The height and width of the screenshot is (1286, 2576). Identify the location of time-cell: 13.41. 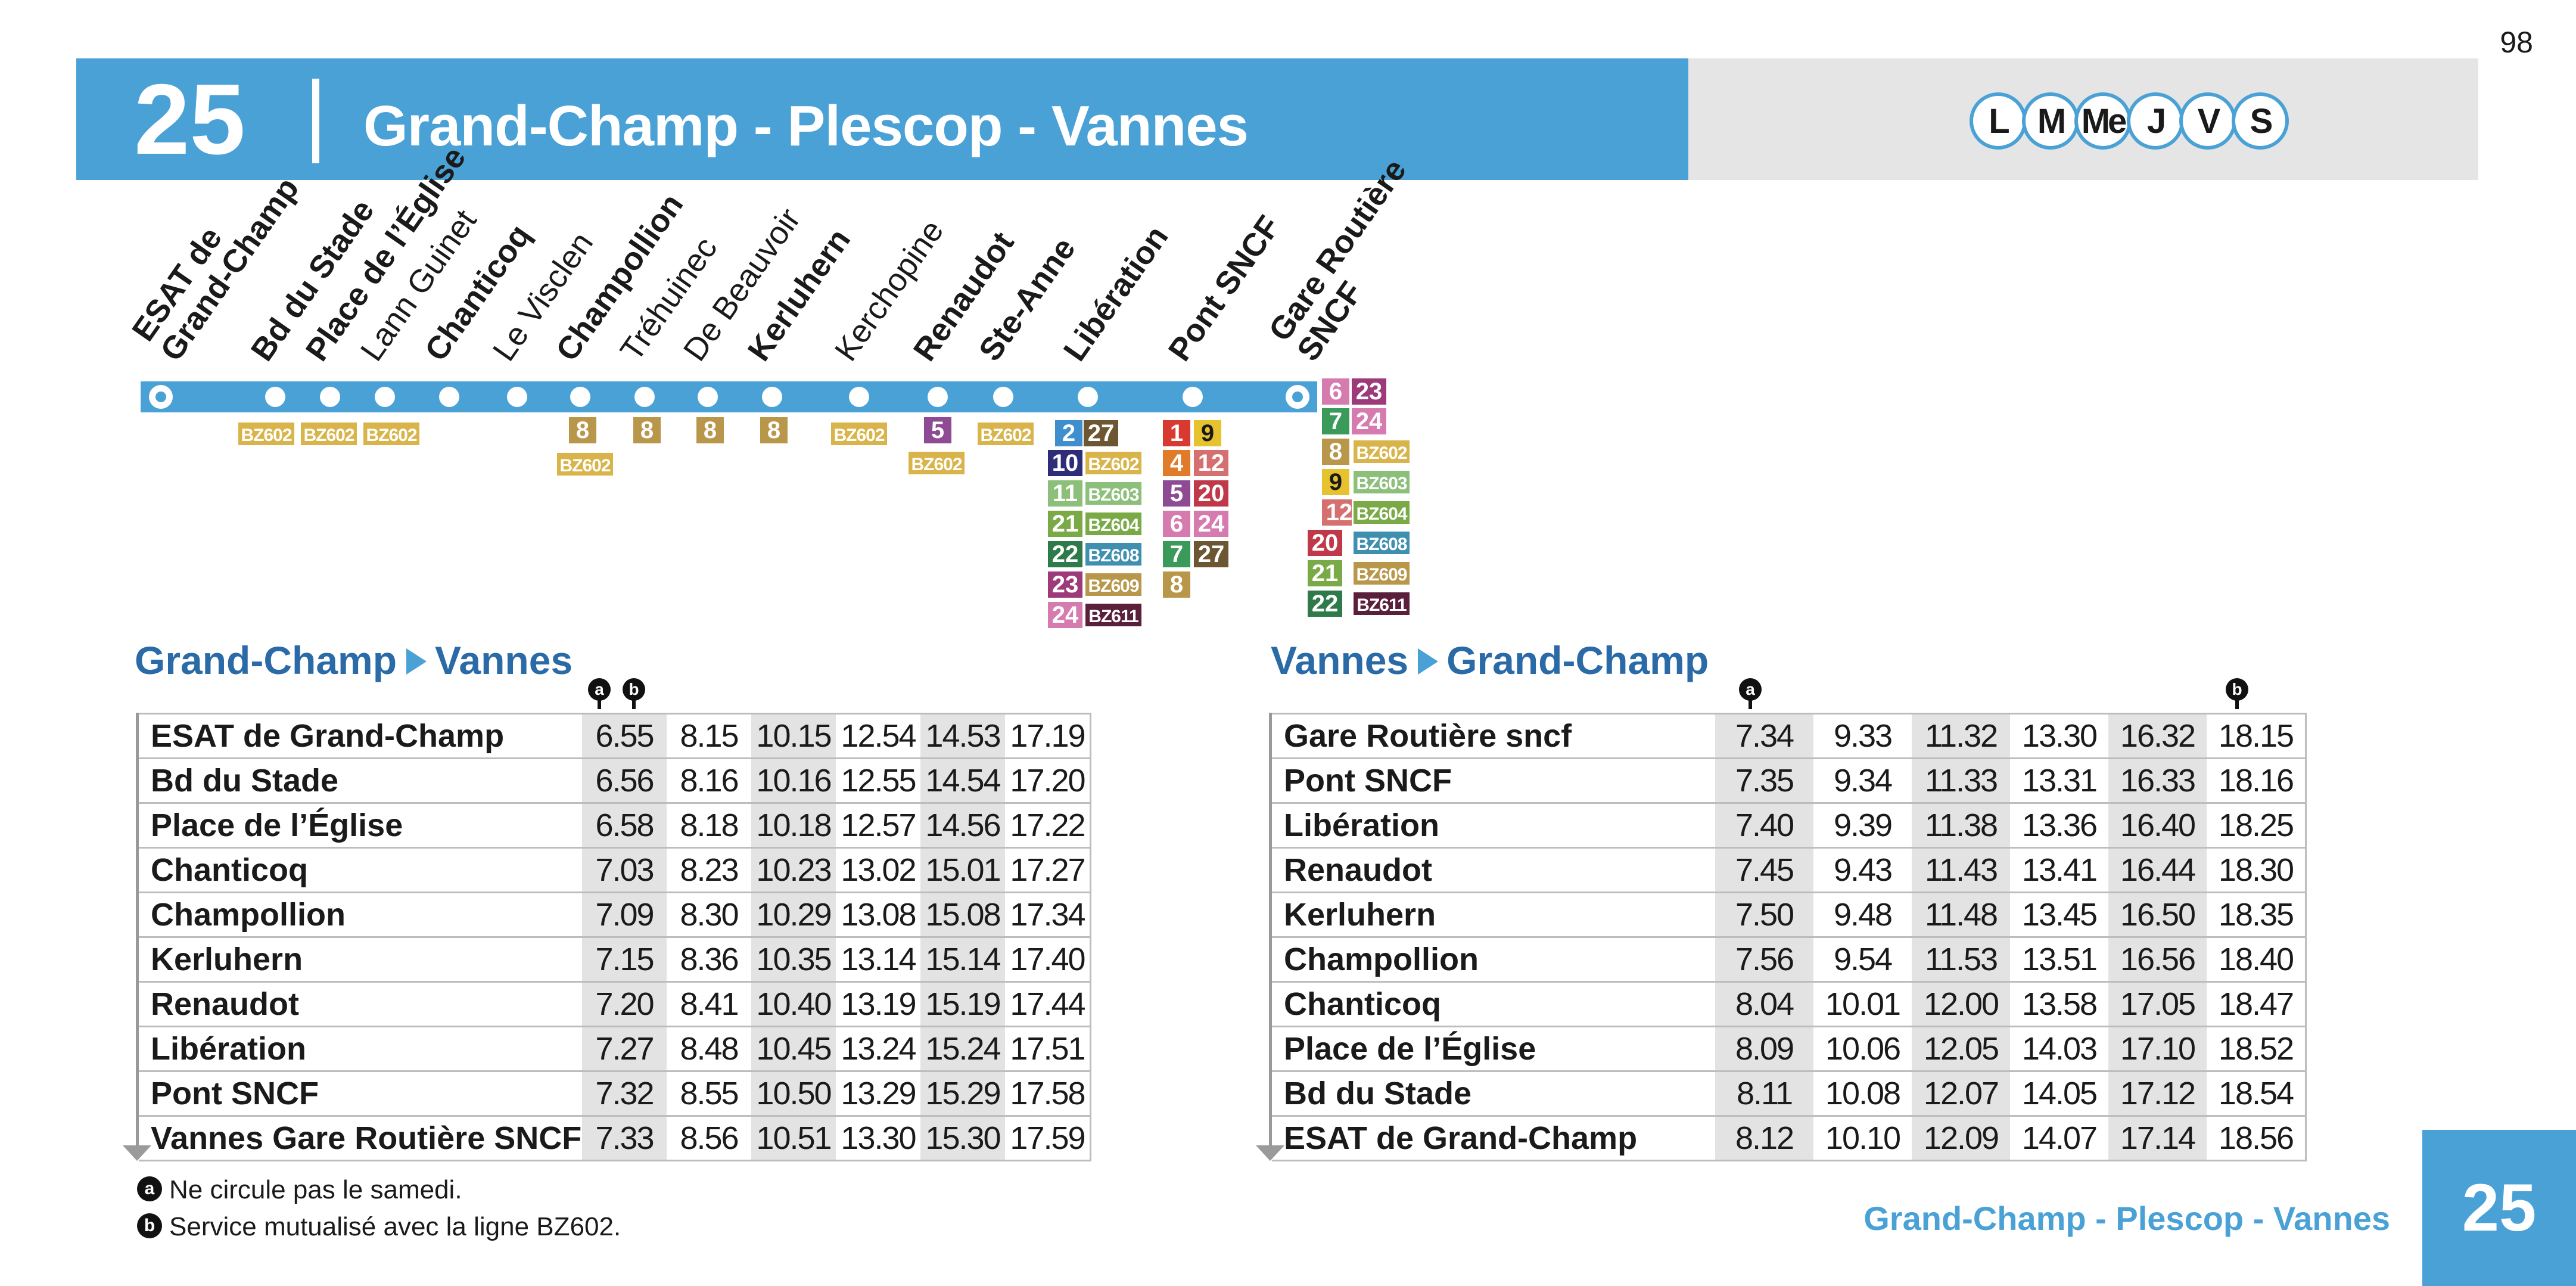
(2059, 870).